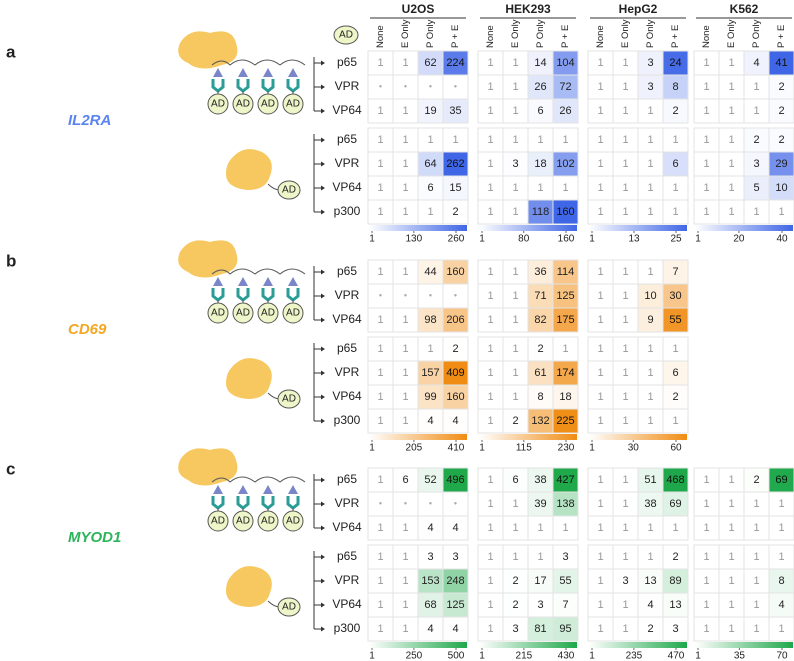 Image resolution: width=794 pixels, height=661 pixels. I want to click on scaffold, so click(258, 271).